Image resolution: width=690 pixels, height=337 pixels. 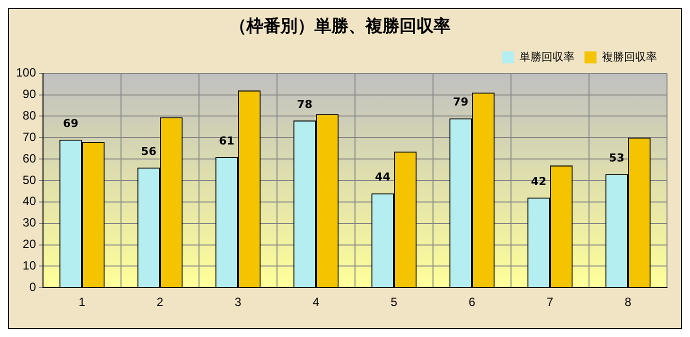 What do you see at coordinates (82, 302) in the screenshot?
I see `x-tick-label: 1` at bounding box center [82, 302].